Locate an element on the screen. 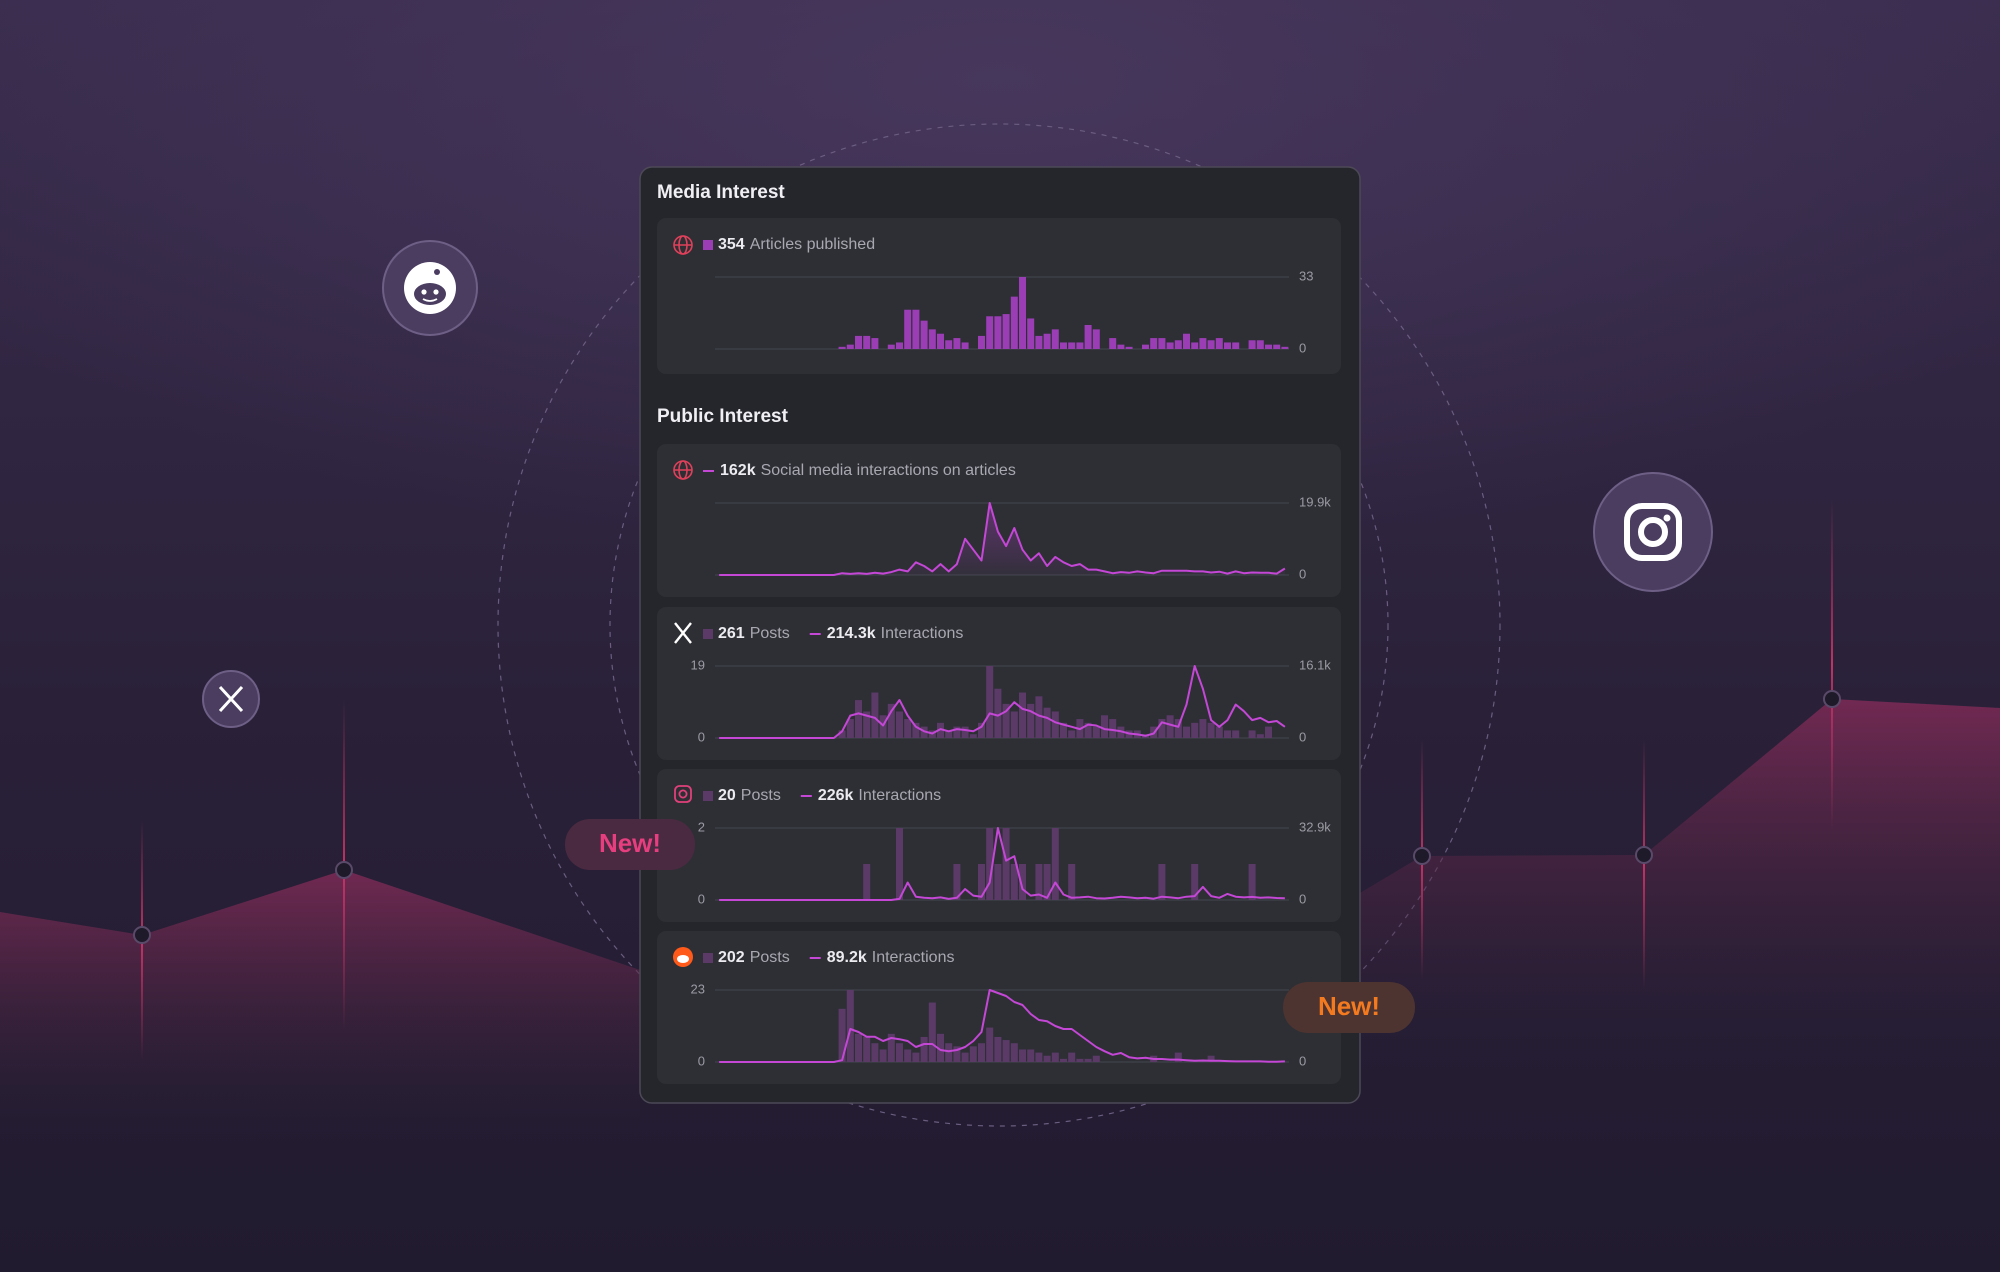 The height and width of the screenshot is (1272, 2000). y-tick-label: 23 is located at coordinates (698, 988).